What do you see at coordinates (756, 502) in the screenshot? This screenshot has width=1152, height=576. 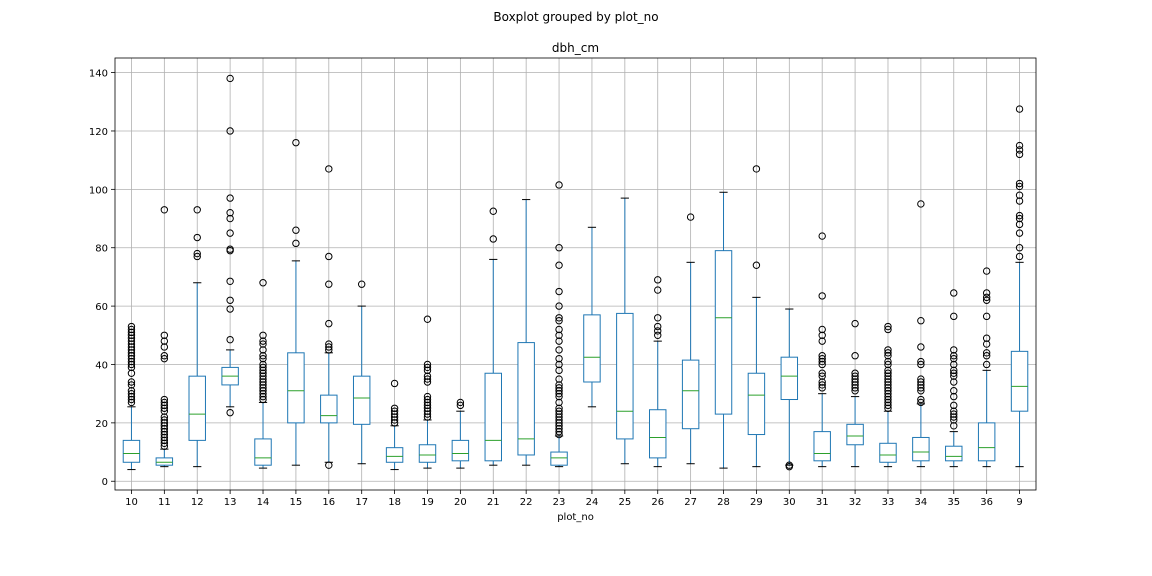 I see `x-tick-label: 29` at bounding box center [756, 502].